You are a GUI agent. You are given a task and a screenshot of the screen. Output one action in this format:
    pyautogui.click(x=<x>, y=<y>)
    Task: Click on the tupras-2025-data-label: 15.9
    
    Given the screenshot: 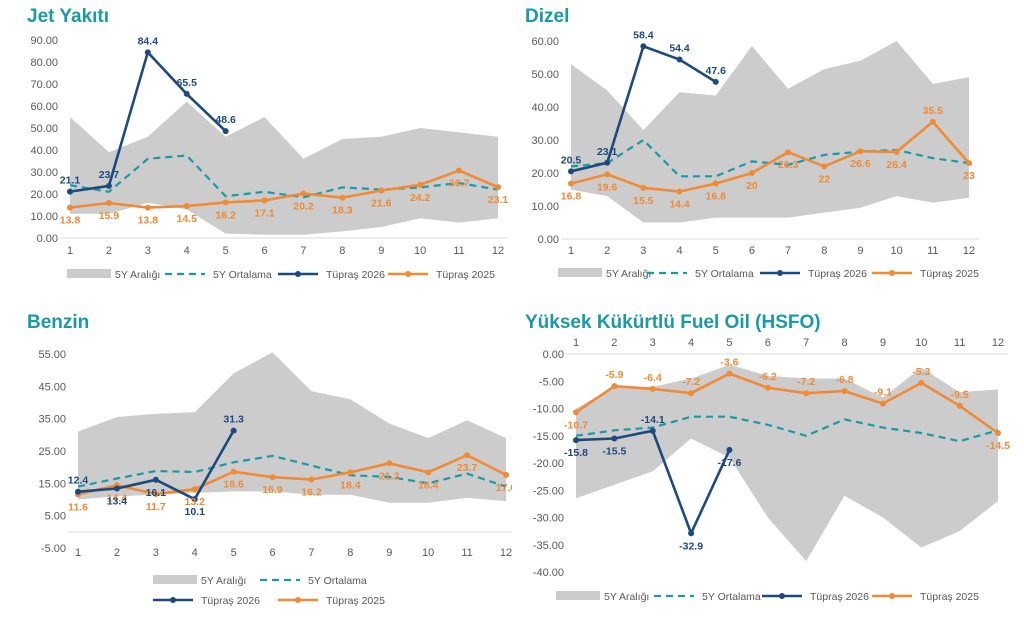 What is the action you would take?
    pyautogui.click(x=109, y=216)
    